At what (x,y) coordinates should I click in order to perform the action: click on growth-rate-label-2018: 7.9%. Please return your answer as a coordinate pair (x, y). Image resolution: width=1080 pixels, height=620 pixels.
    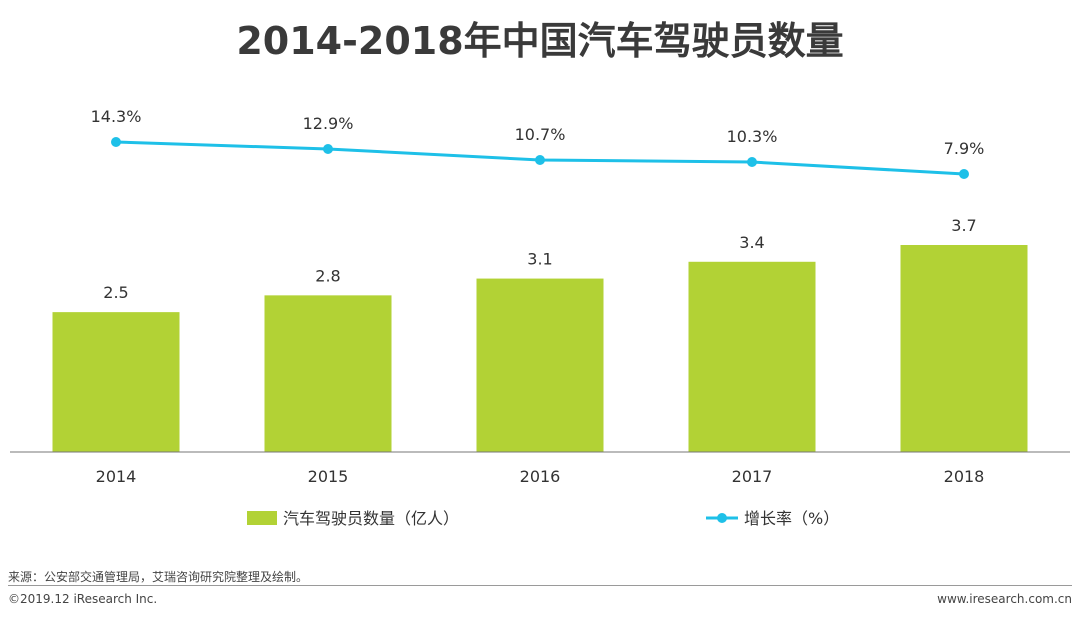
    Looking at the image, I should click on (964, 148).